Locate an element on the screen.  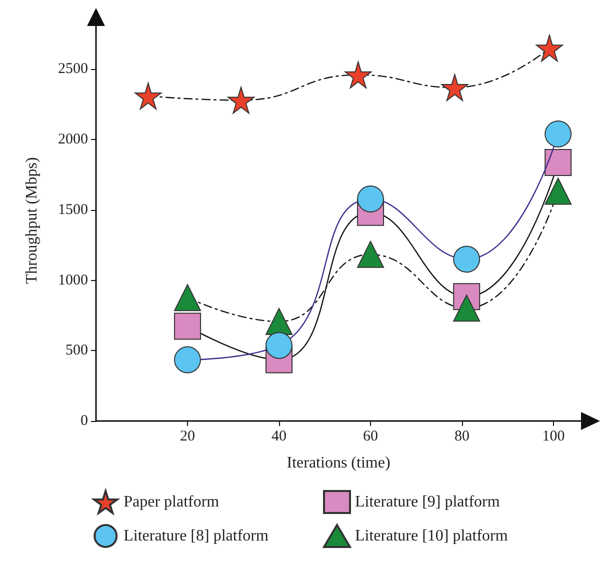
y-tick-label: 1000 is located at coordinates (73, 280).